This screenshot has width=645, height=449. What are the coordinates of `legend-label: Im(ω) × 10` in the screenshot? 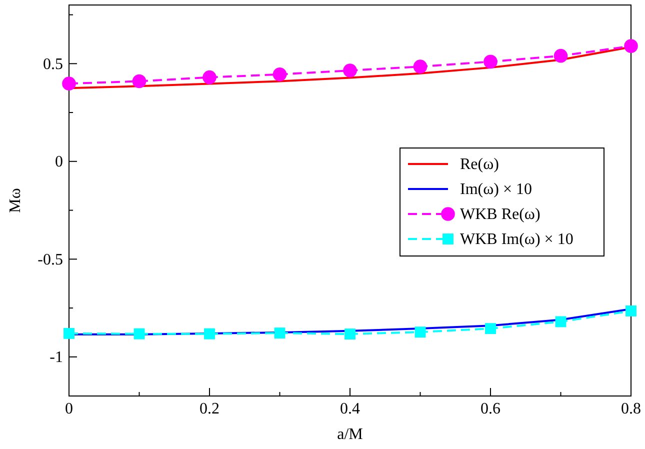 It's located at (496, 189).